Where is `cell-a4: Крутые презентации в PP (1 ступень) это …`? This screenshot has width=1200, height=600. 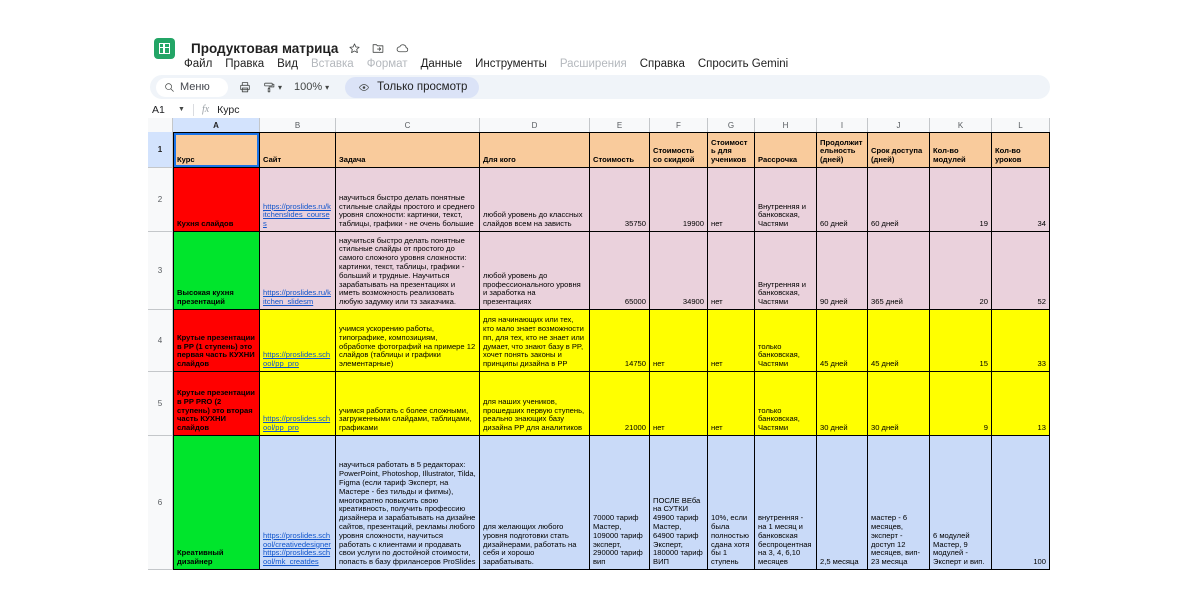
cell-a4: Крутые презентации в PP (1 ступень) это … is located at coordinates (216, 341).